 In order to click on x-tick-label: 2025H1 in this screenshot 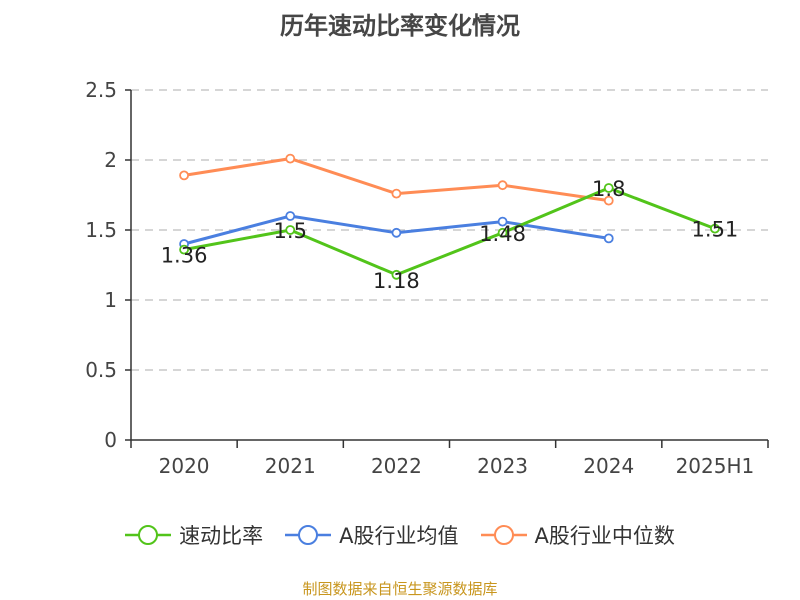, I will do `click(715, 466)`.